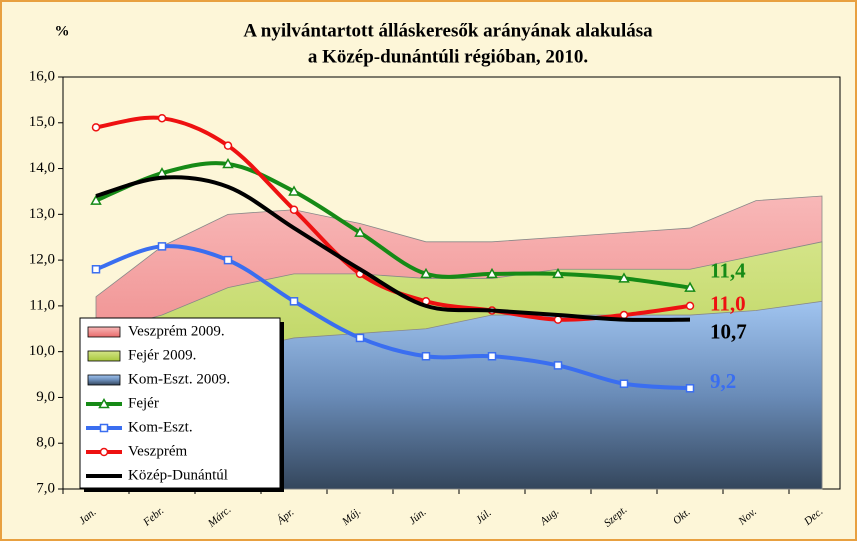 The height and width of the screenshot is (541, 857). I want to click on legend-label: Veszprém, so click(157, 451).